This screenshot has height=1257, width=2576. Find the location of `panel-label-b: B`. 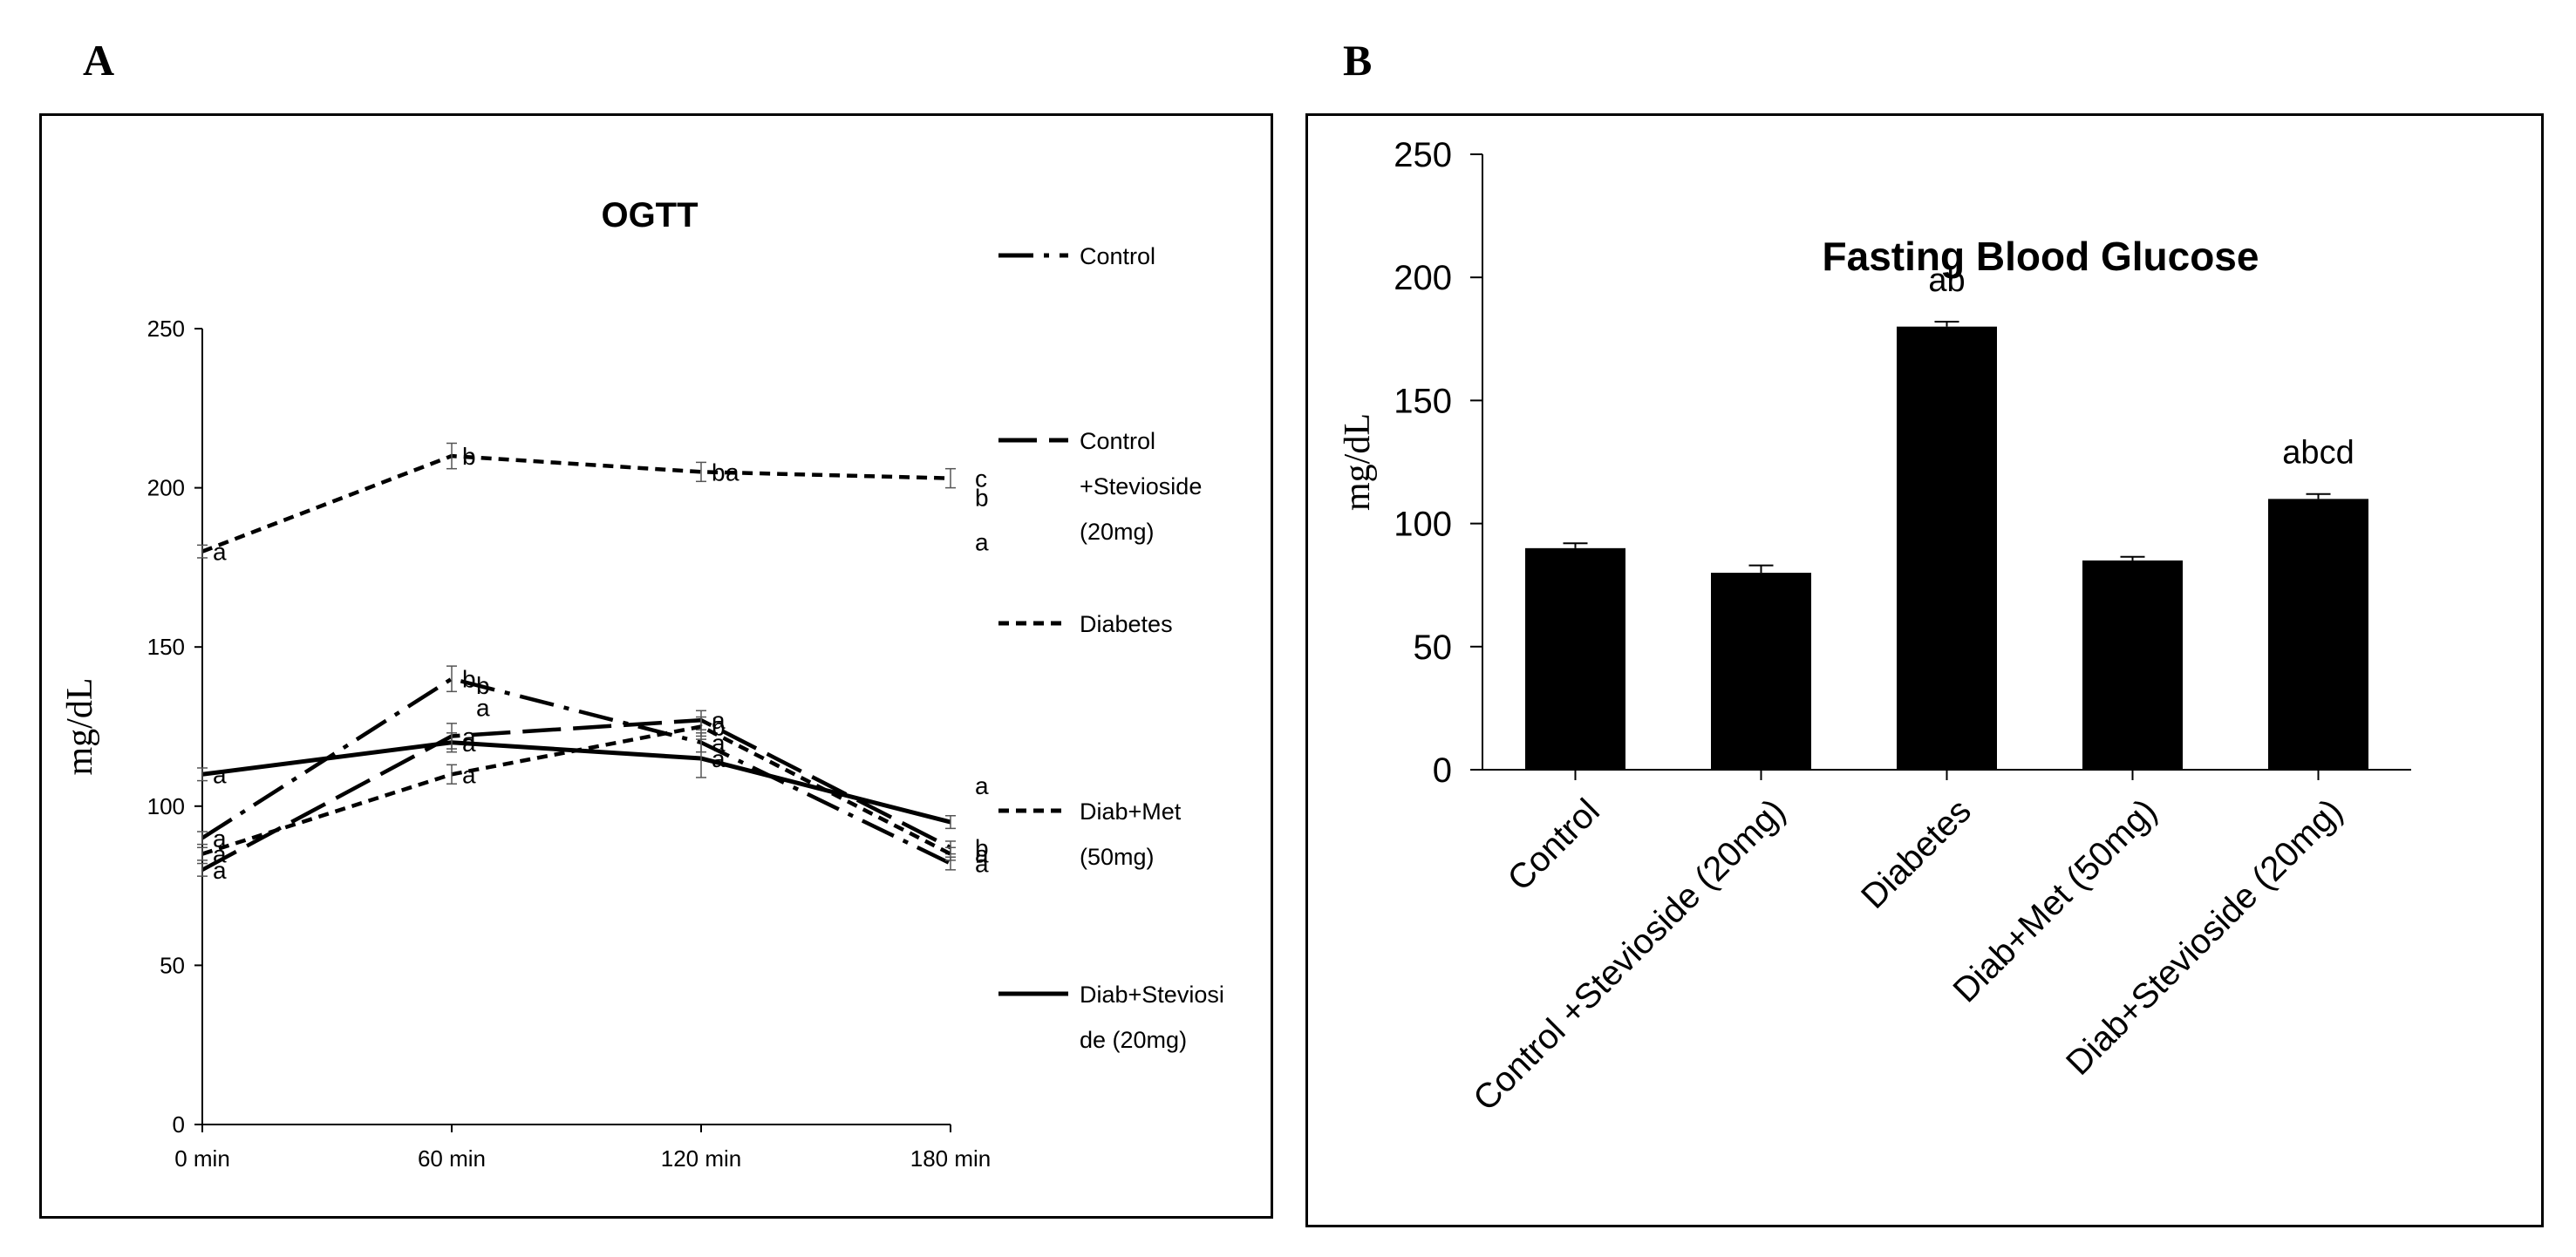

panel-label-b: B is located at coordinates (1358, 61).